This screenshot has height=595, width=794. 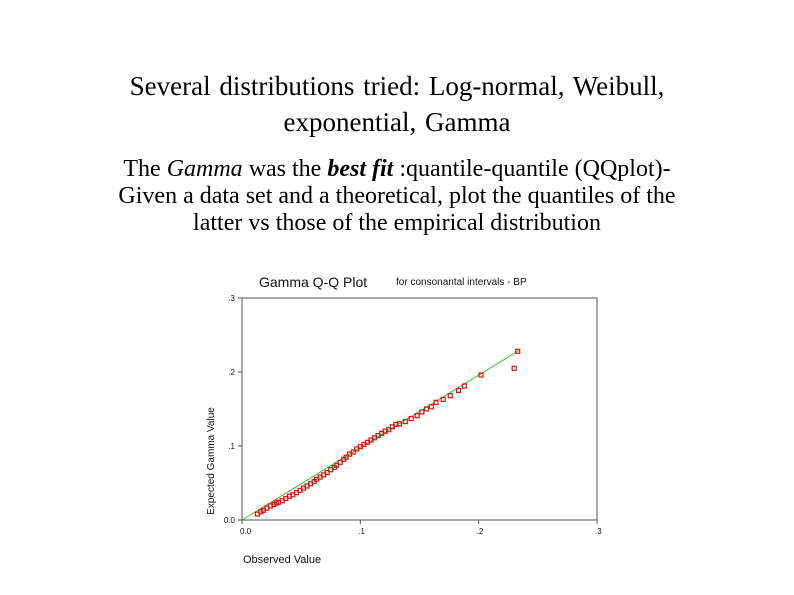 What do you see at coordinates (231, 372) in the screenshot?
I see `y-tick-label: .2` at bounding box center [231, 372].